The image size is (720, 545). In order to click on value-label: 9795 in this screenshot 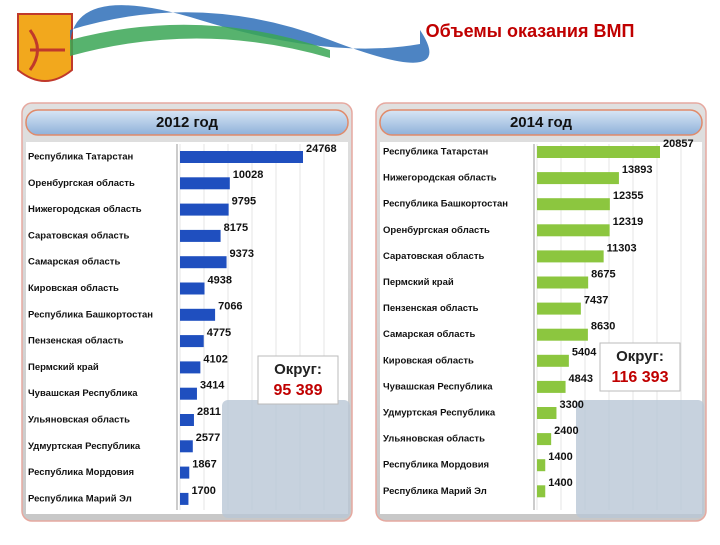, I will do `click(244, 202)`.